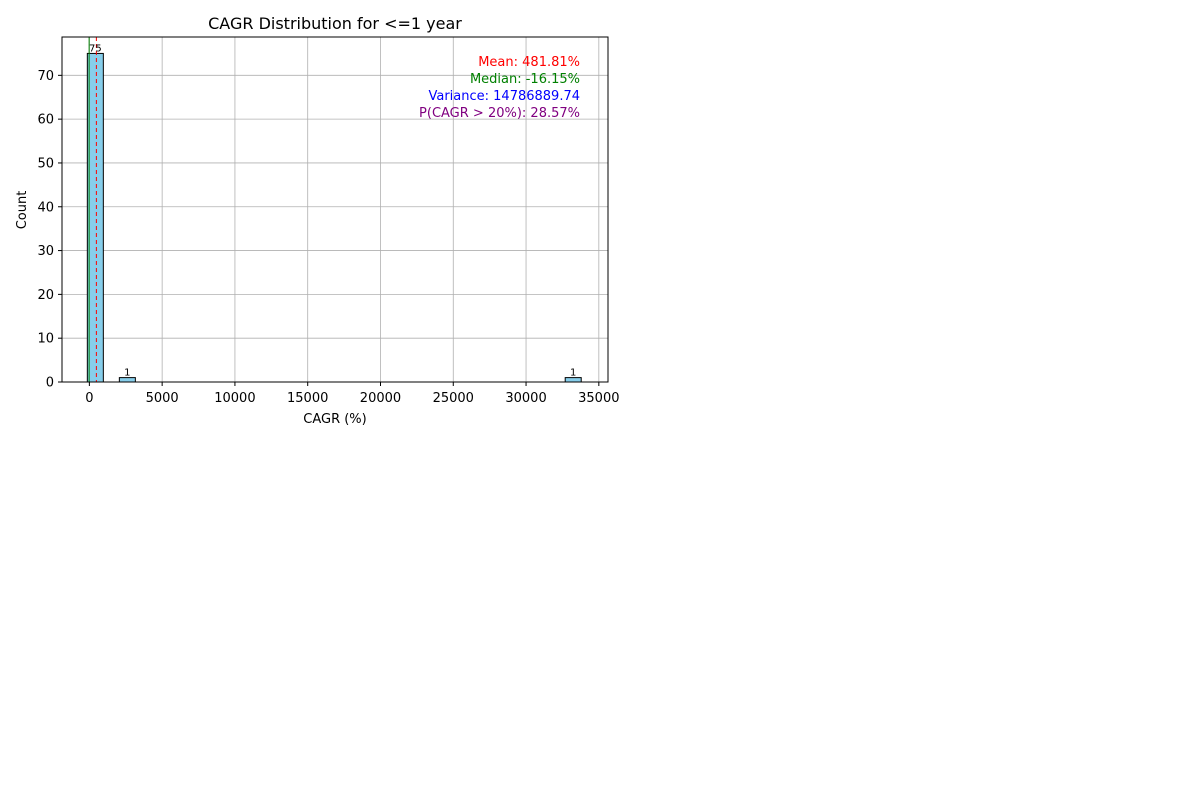 This screenshot has height=800, width=1200. I want to click on x-tick-label: 0, so click(89, 398).